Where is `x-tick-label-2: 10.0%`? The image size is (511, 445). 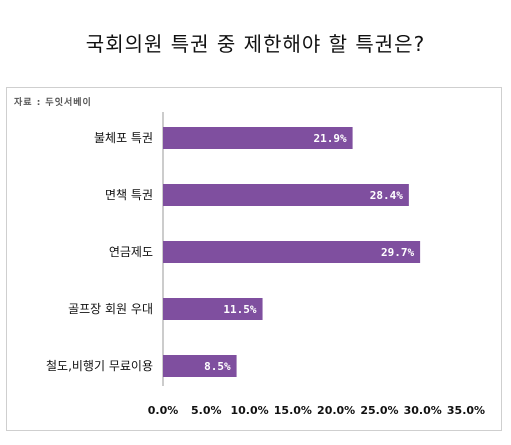
x-tick-label-2: 10.0% is located at coordinates (249, 410).